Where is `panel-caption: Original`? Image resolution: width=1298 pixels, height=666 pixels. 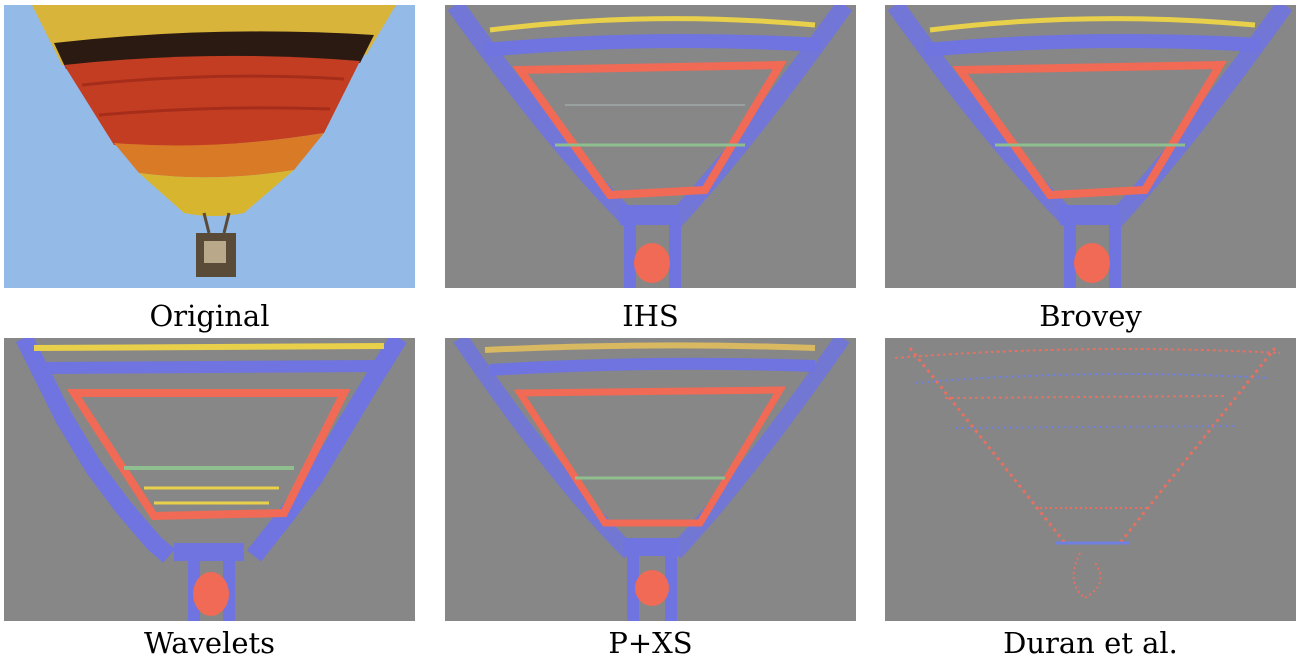 panel-caption: Original is located at coordinates (209, 316).